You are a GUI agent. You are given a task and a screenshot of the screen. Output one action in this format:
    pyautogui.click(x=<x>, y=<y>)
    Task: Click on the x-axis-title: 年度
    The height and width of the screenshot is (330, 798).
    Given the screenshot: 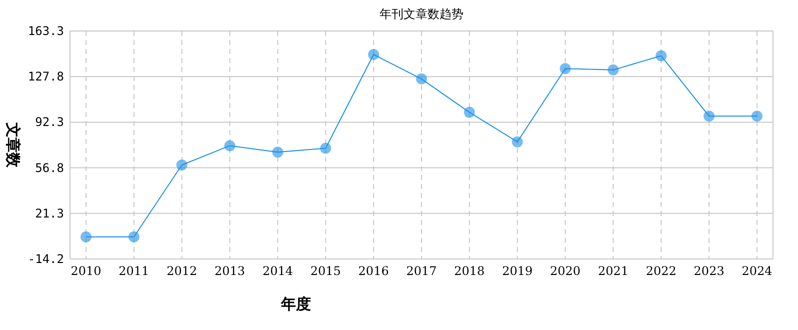 What is the action you would take?
    pyautogui.click(x=295, y=304)
    